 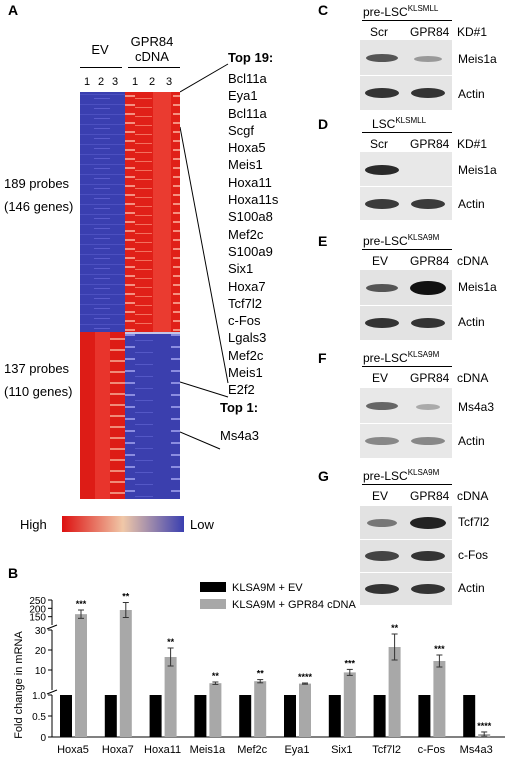 What do you see at coordinates (296, 750) in the screenshot?
I see `x-tick-label: Eya1` at bounding box center [296, 750].